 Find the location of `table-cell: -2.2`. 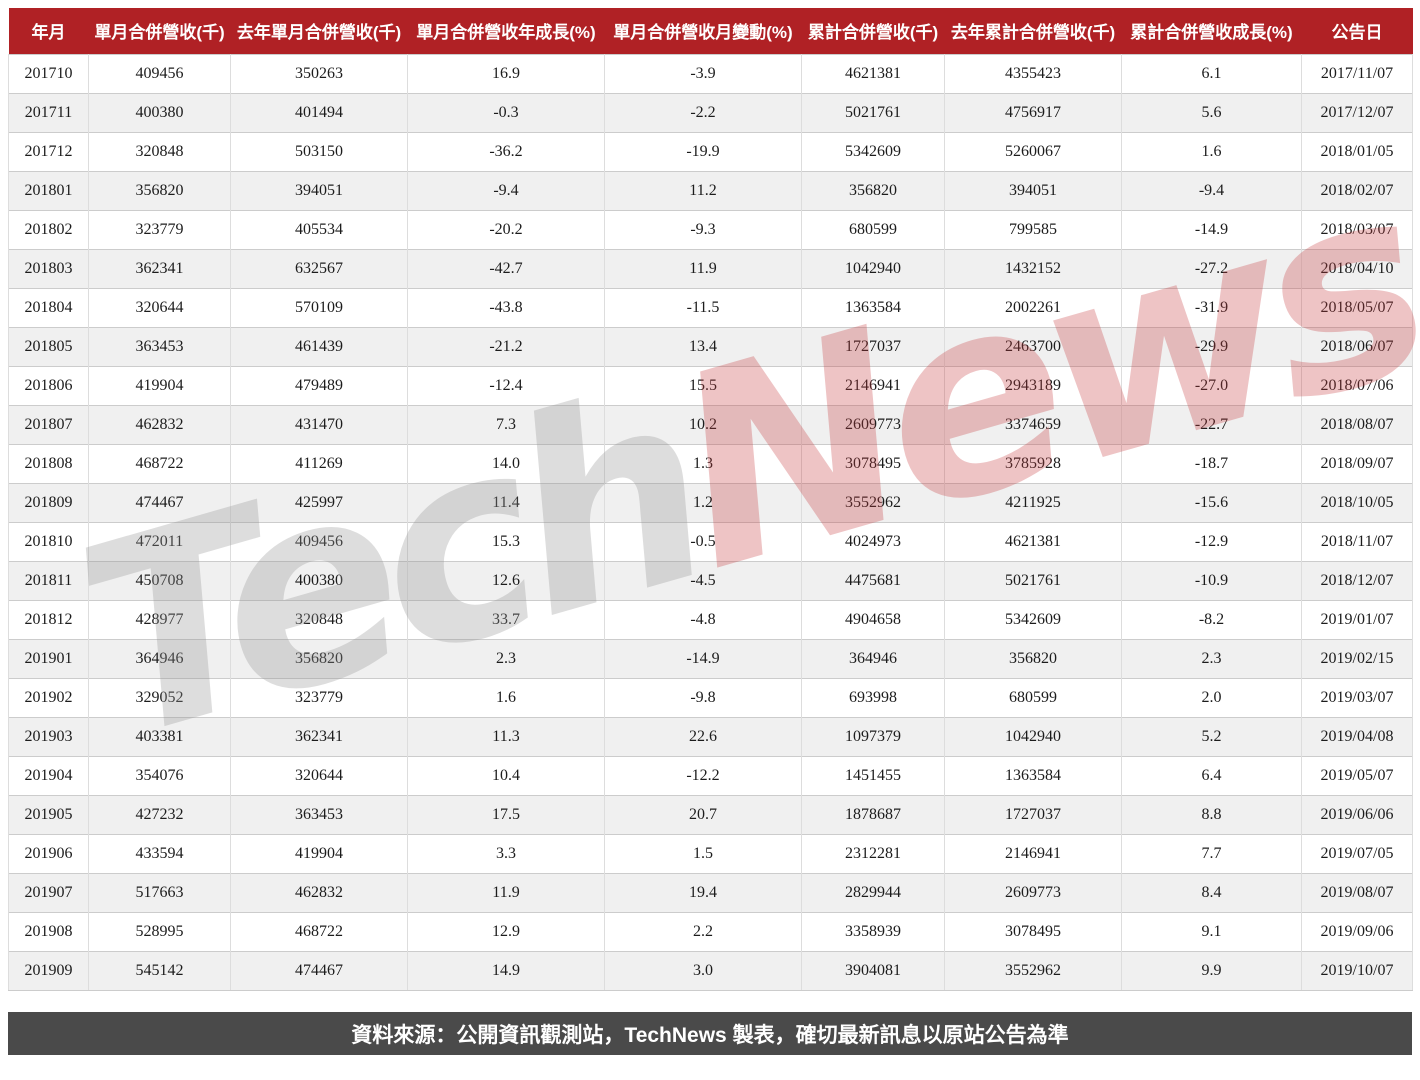

table-cell: -2.2 is located at coordinates (703, 112).